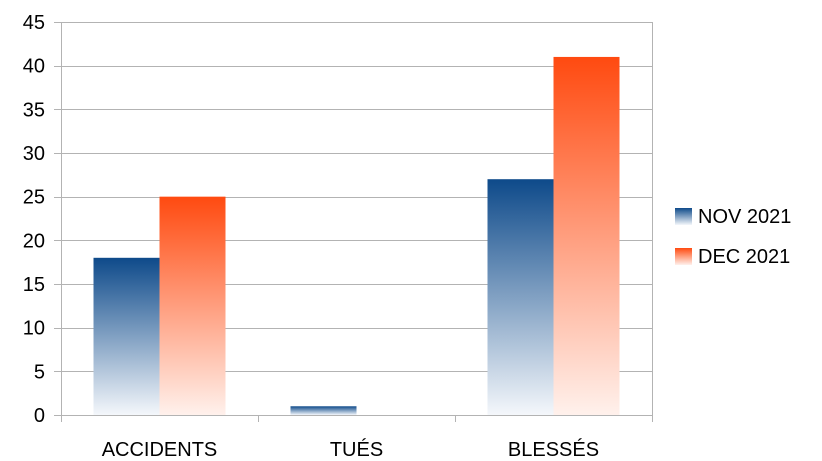  I want to click on bar-dec-2021-blesses, so click(586, 235).